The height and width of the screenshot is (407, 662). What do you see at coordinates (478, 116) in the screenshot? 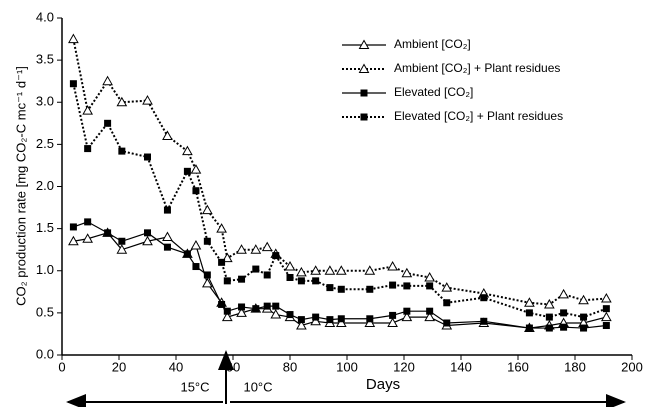
I see `legend-label: Elevated [CO₂] + Plant residues` at bounding box center [478, 116].